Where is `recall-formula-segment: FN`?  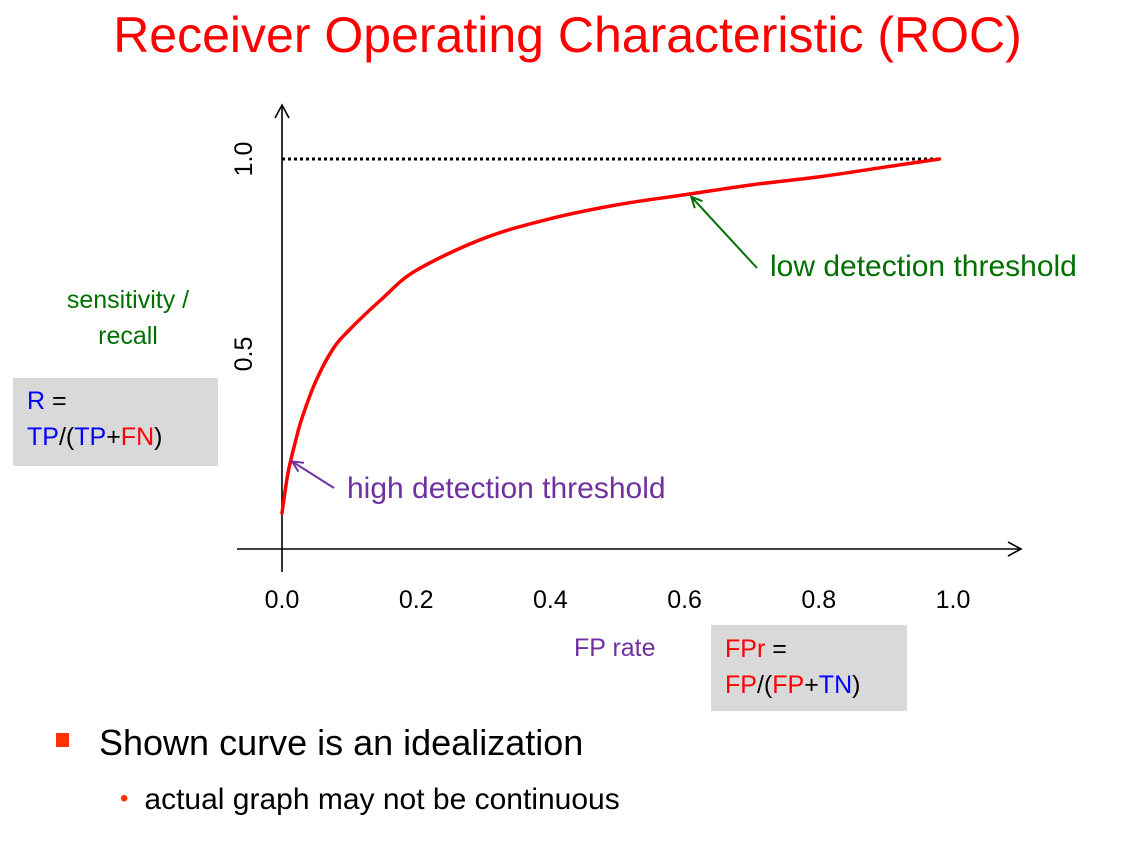 recall-formula-segment: FN is located at coordinates (137, 437).